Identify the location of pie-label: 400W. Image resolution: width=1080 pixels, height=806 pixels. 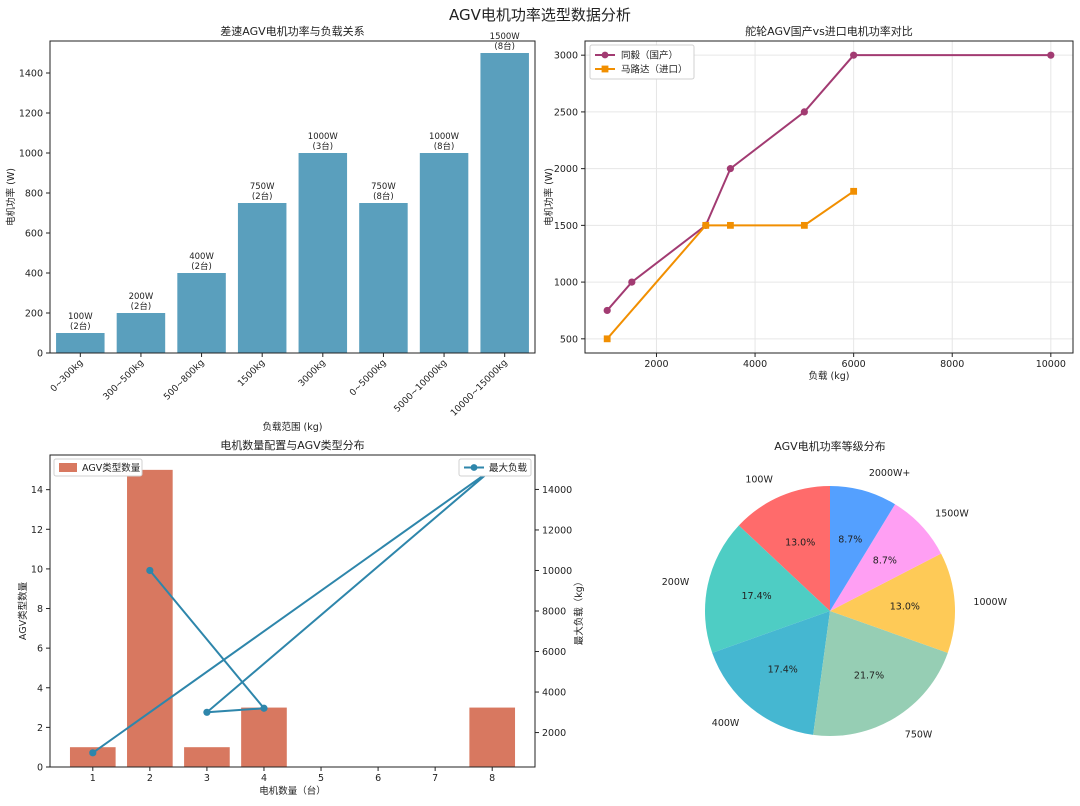
(726, 723).